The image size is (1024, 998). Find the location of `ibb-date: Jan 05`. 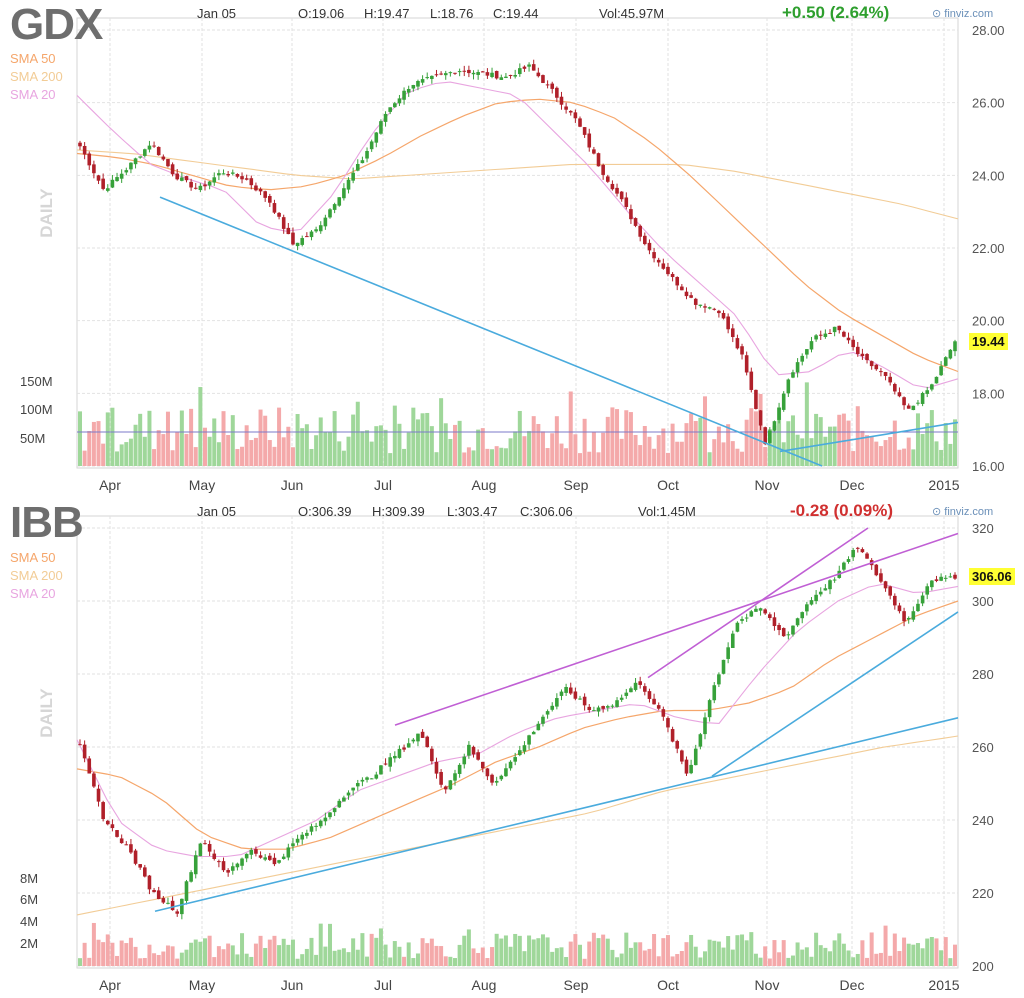

ibb-date: Jan 05 is located at coordinates (217, 511).